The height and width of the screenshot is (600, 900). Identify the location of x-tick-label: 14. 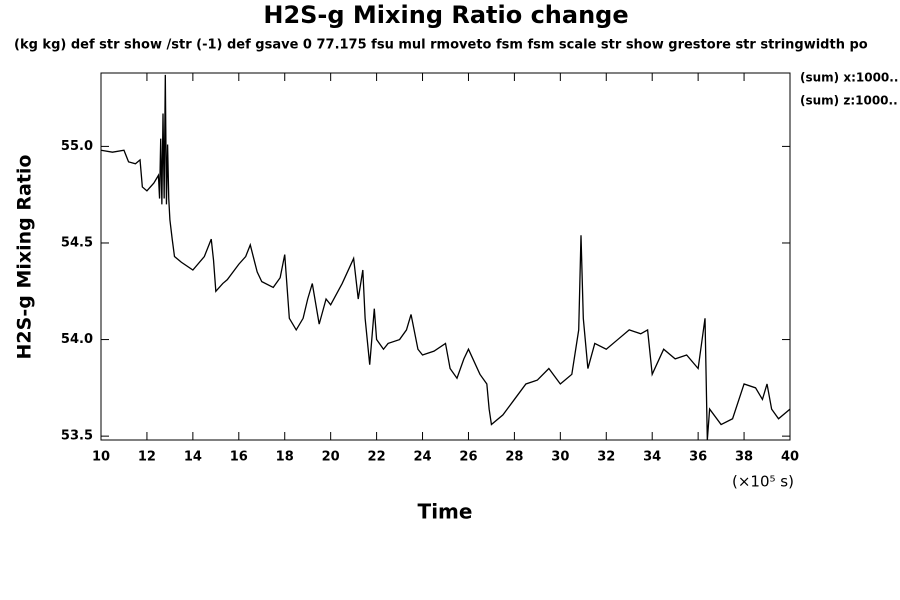
(193, 457).